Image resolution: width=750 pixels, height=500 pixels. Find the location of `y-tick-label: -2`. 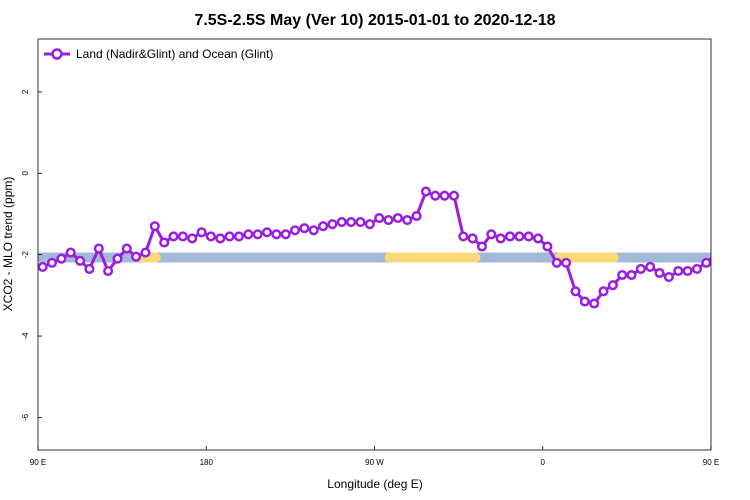

y-tick-label: -2 is located at coordinates (25, 255).